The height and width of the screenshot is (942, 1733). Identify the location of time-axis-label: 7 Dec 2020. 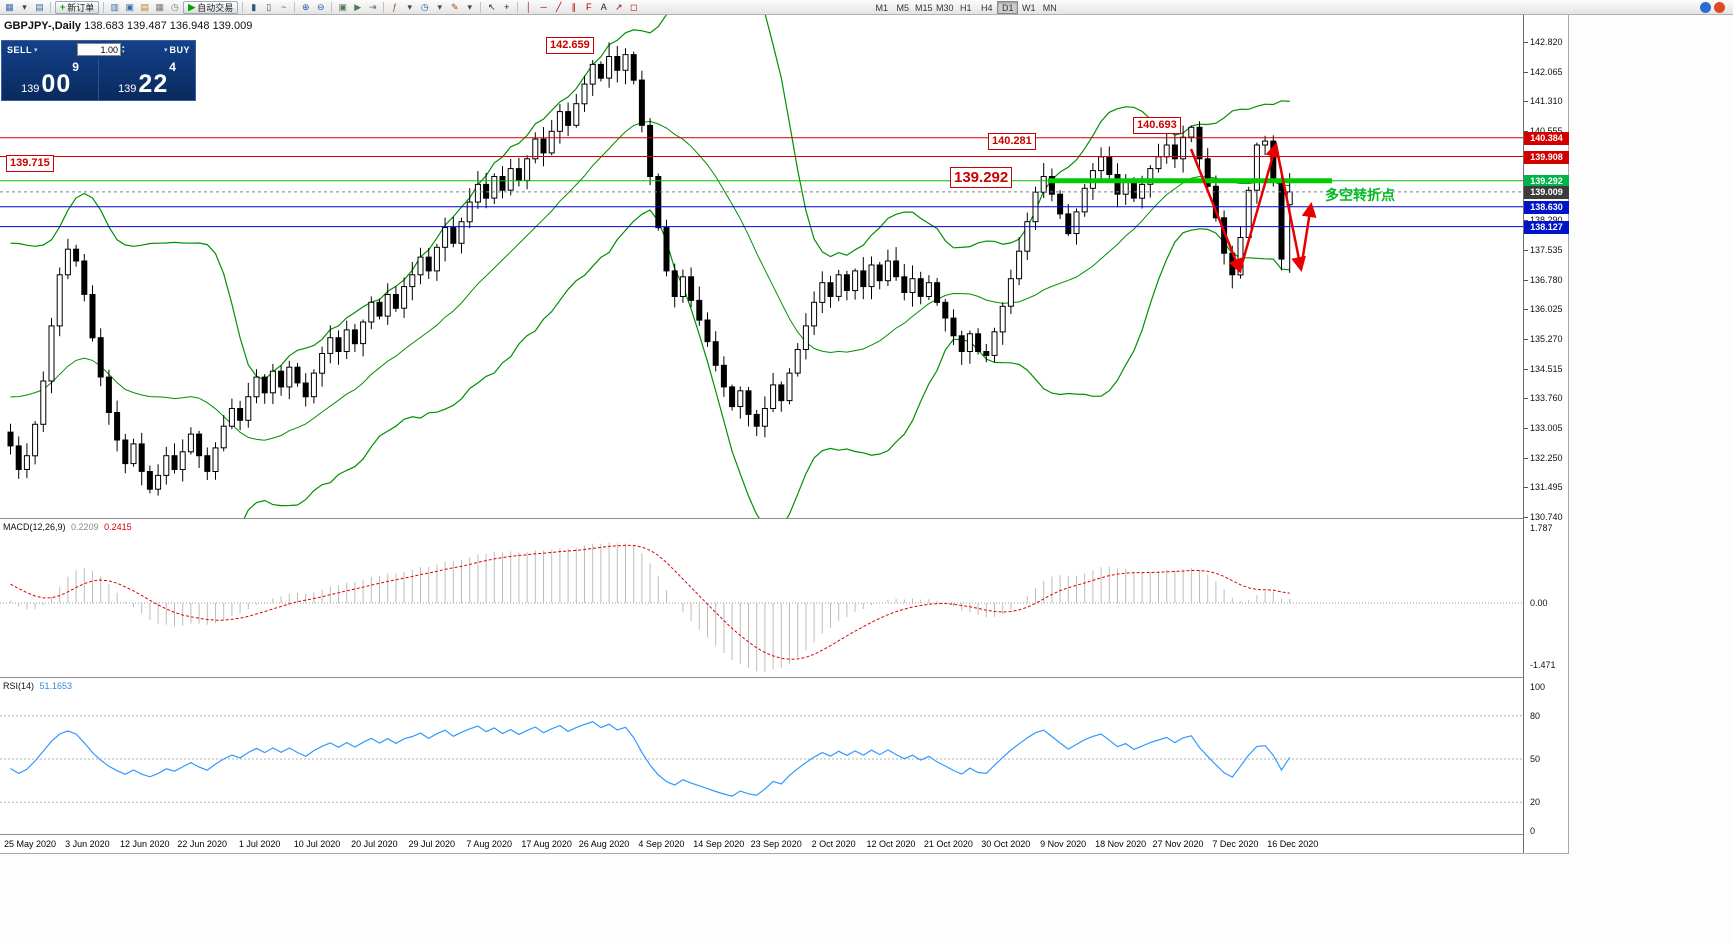
(1235, 844).